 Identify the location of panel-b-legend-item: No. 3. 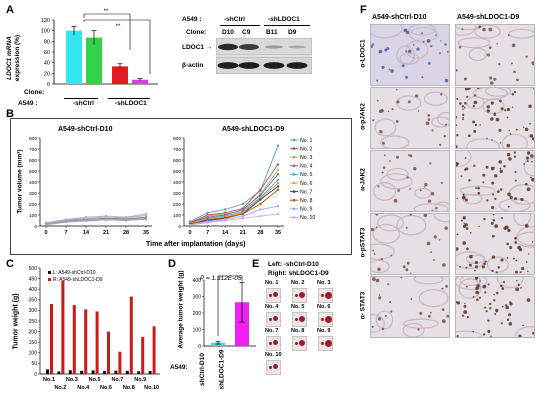
(306, 158).